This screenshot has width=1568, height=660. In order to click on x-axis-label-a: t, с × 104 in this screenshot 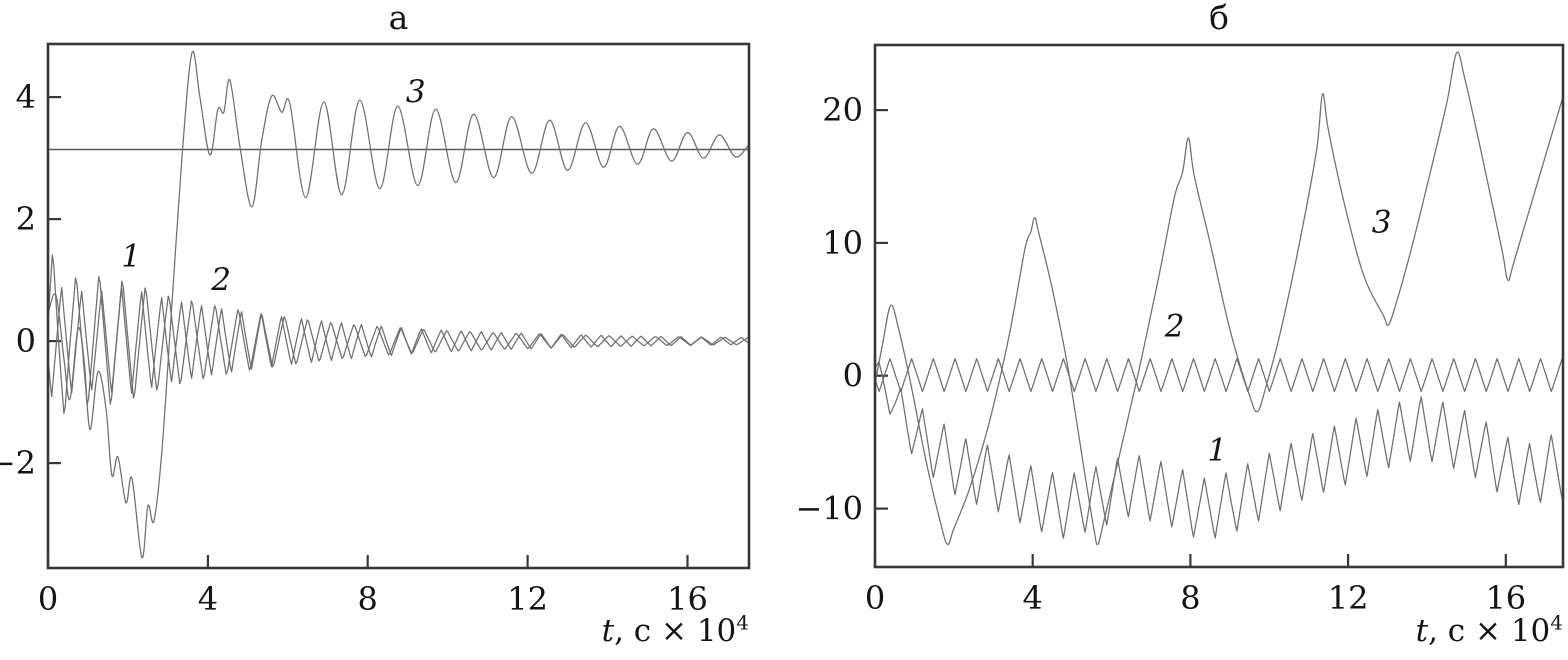, I will do `click(549, 631)`.